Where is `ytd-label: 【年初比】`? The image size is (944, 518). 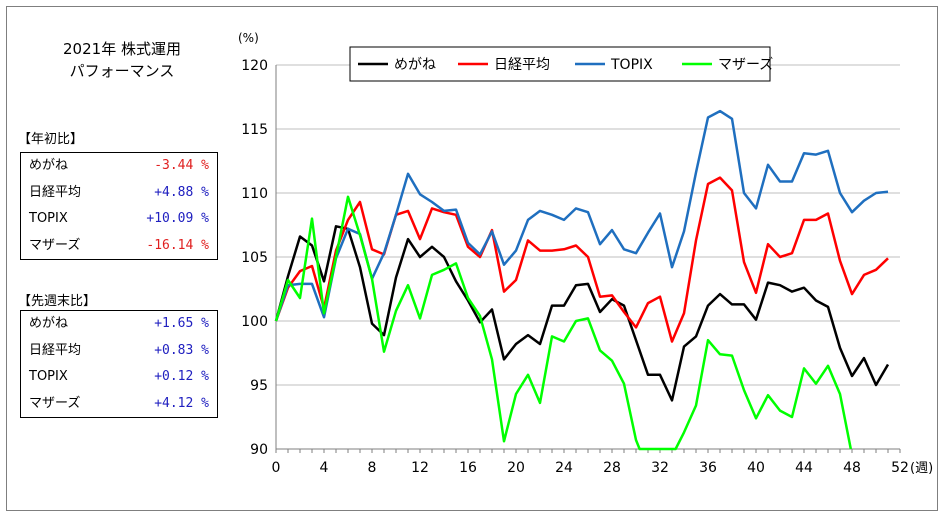
ytd-label: 【年初比】 is located at coordinates (51, 139).